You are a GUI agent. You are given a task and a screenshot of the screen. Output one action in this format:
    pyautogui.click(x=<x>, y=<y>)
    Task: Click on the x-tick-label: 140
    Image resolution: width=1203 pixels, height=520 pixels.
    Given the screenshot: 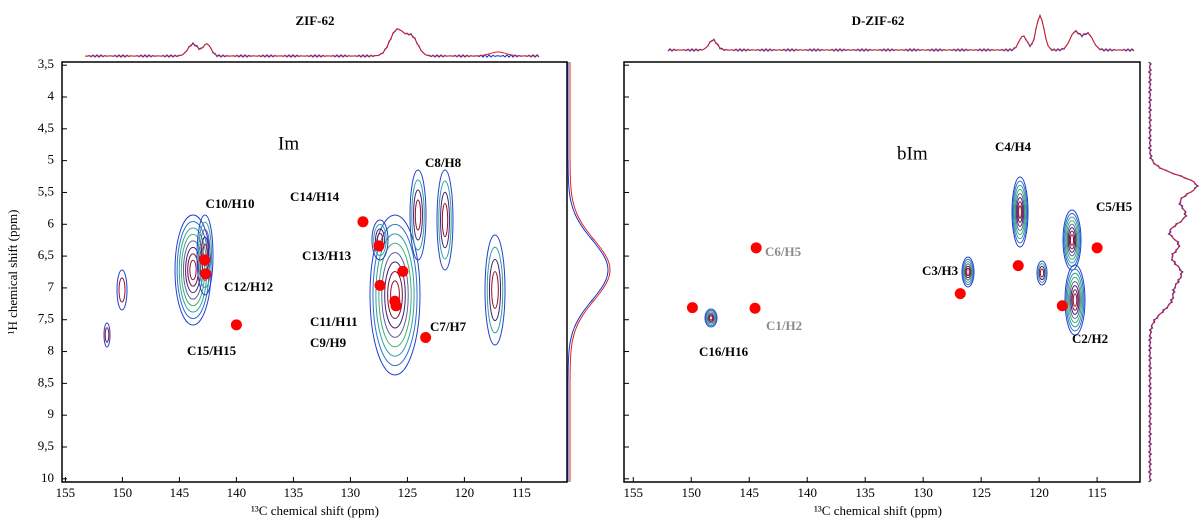 What is the action you would take?
    pyautogui.click(x=807, y=492)
    